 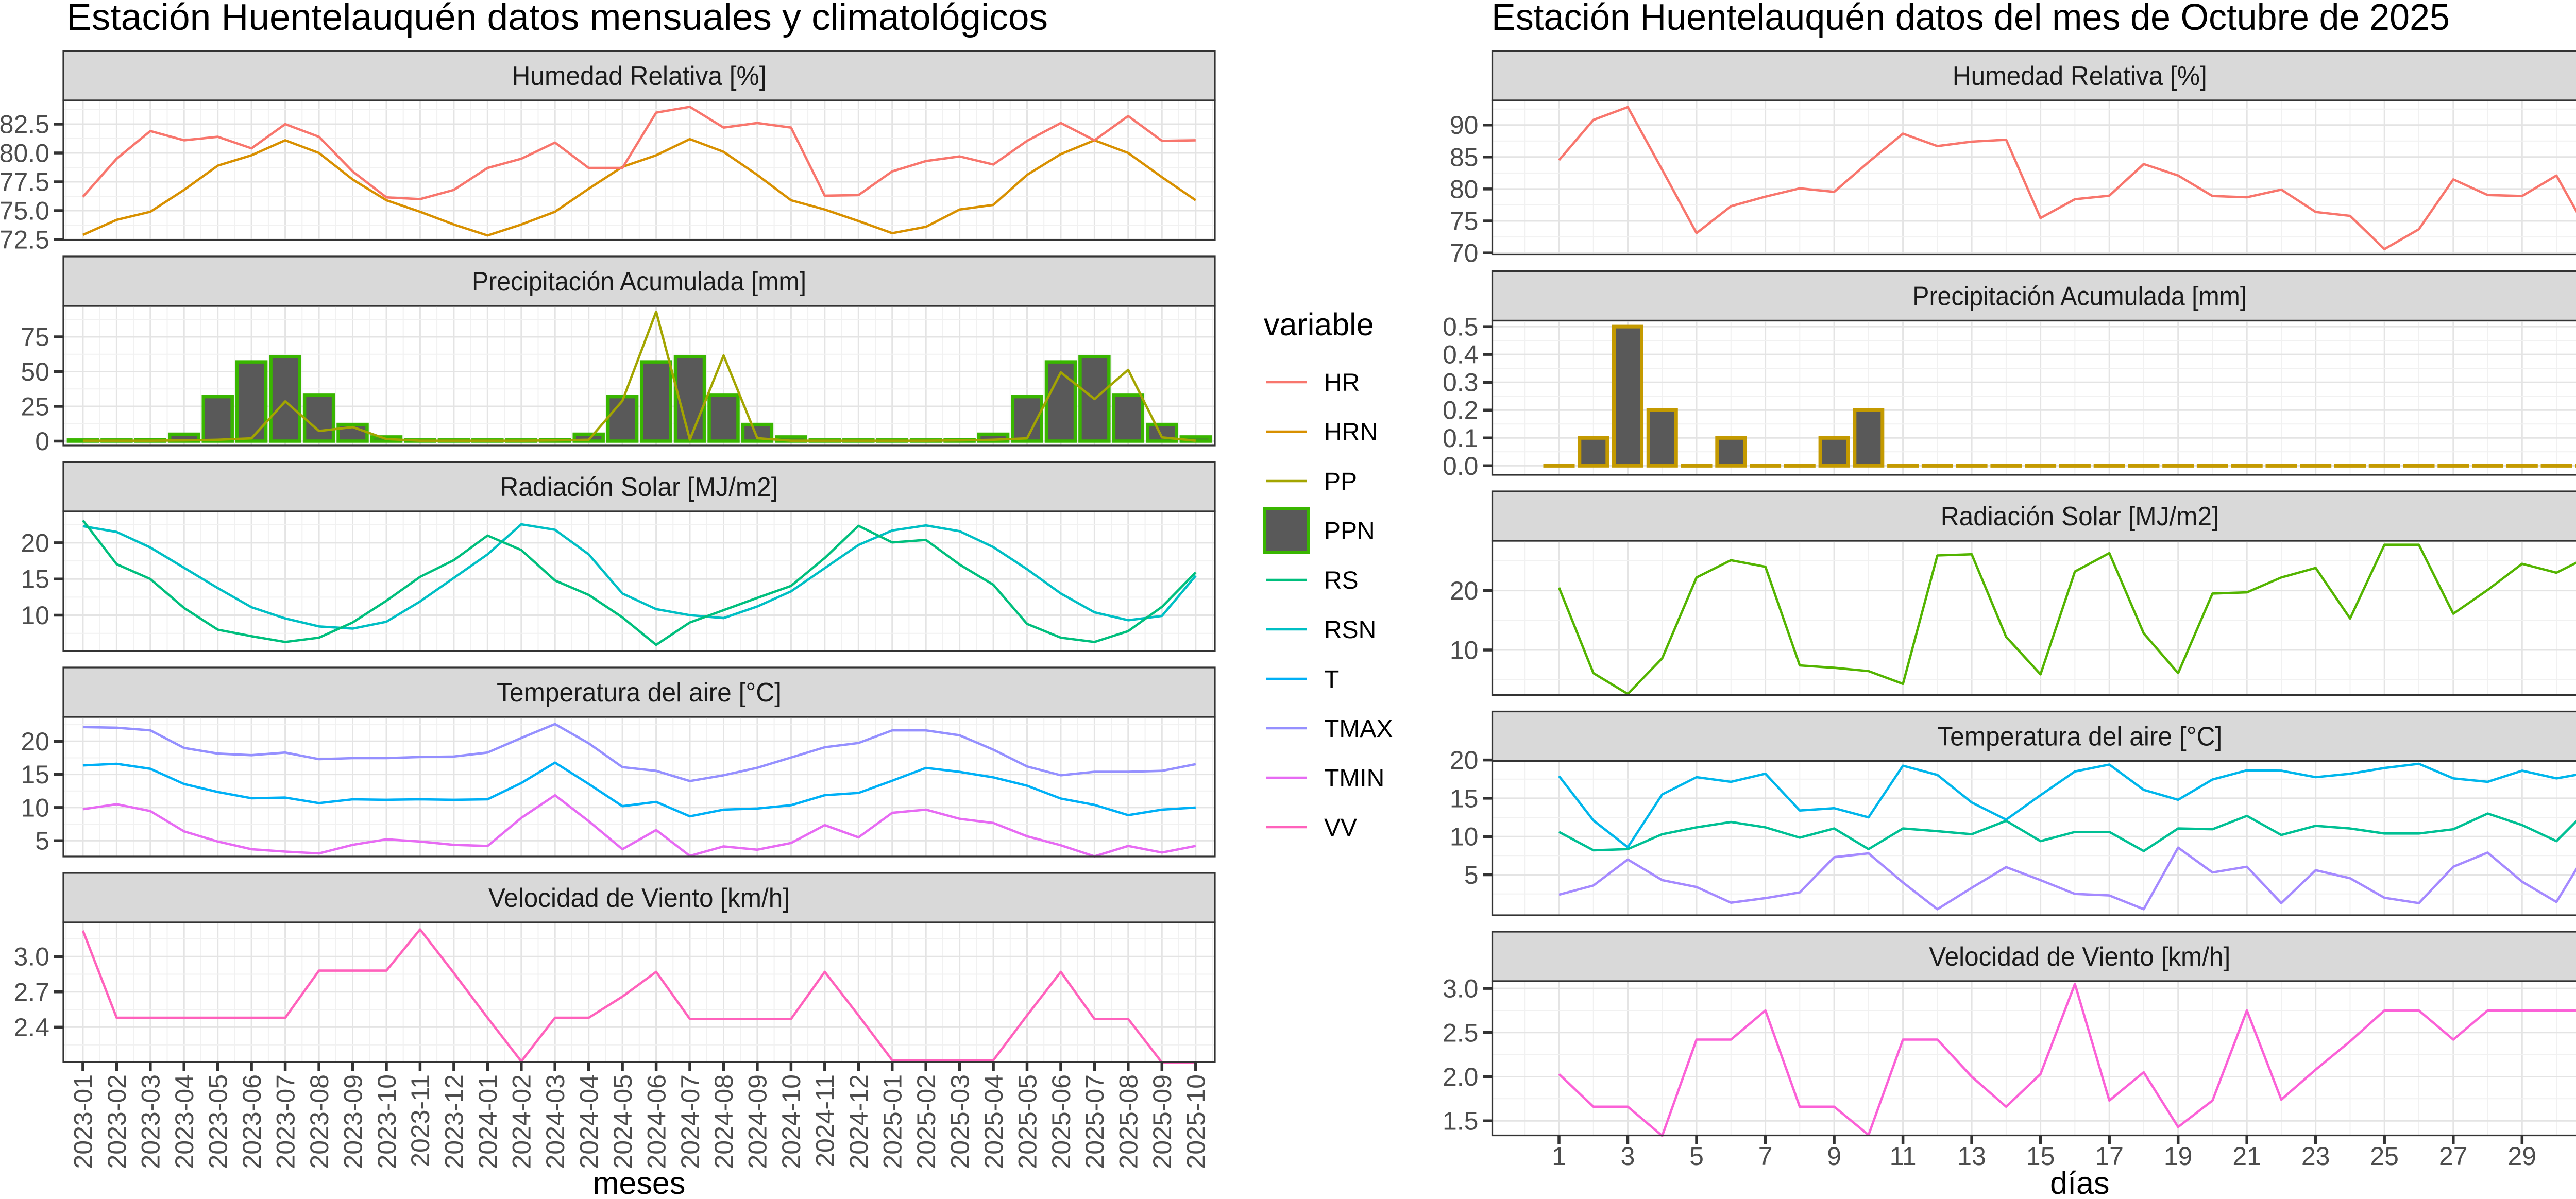 I want to click on svg-text: 2023-04, so click(x=184, y=1121).